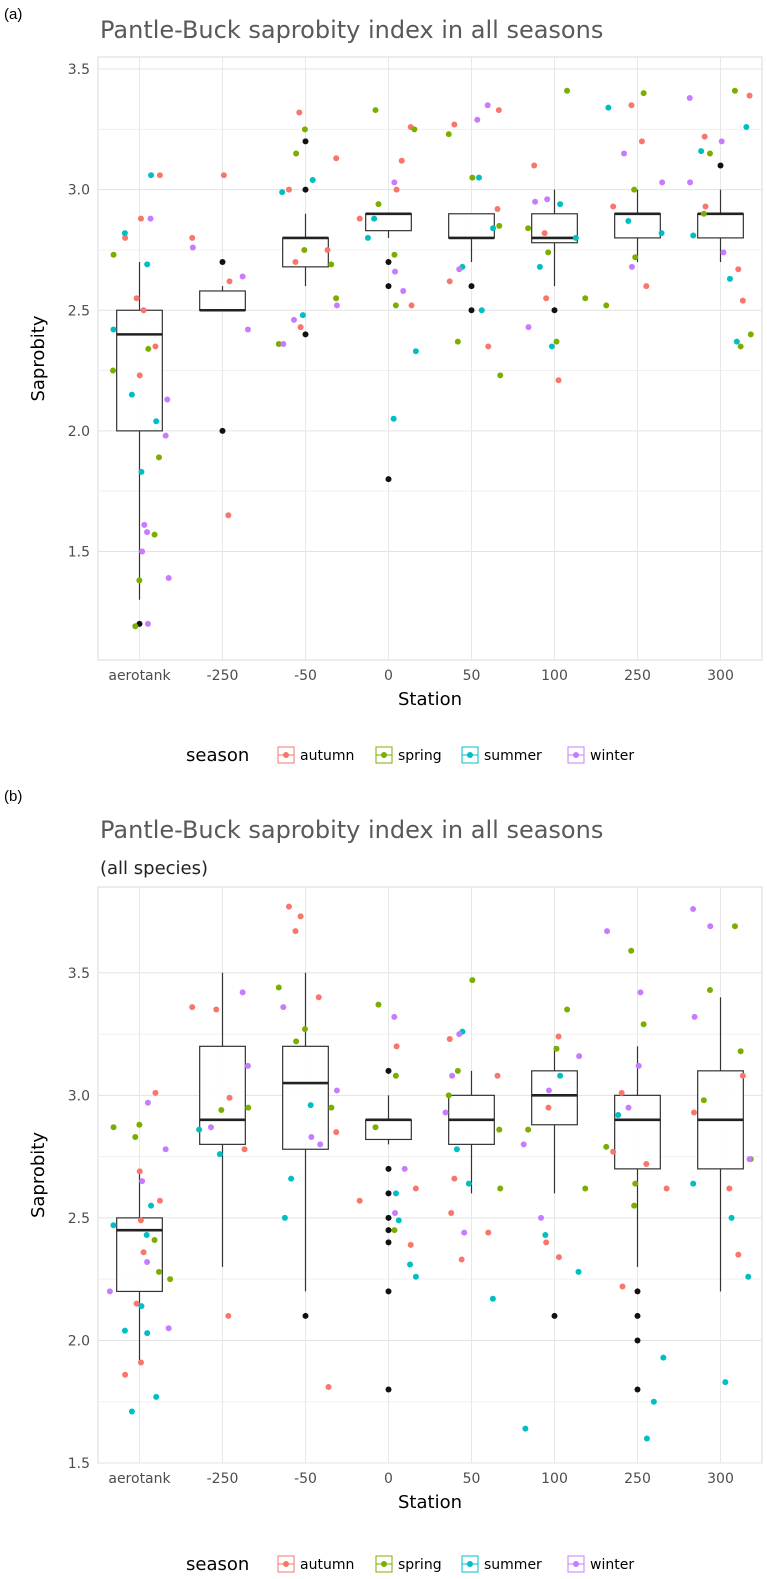 Image resolution: width=767 pixels, height=1579 pixels. What do you see at coordinates (720, 1479) in the screenshot?
I see `x-tick-label: 300` at bounding box center [720, 1479].